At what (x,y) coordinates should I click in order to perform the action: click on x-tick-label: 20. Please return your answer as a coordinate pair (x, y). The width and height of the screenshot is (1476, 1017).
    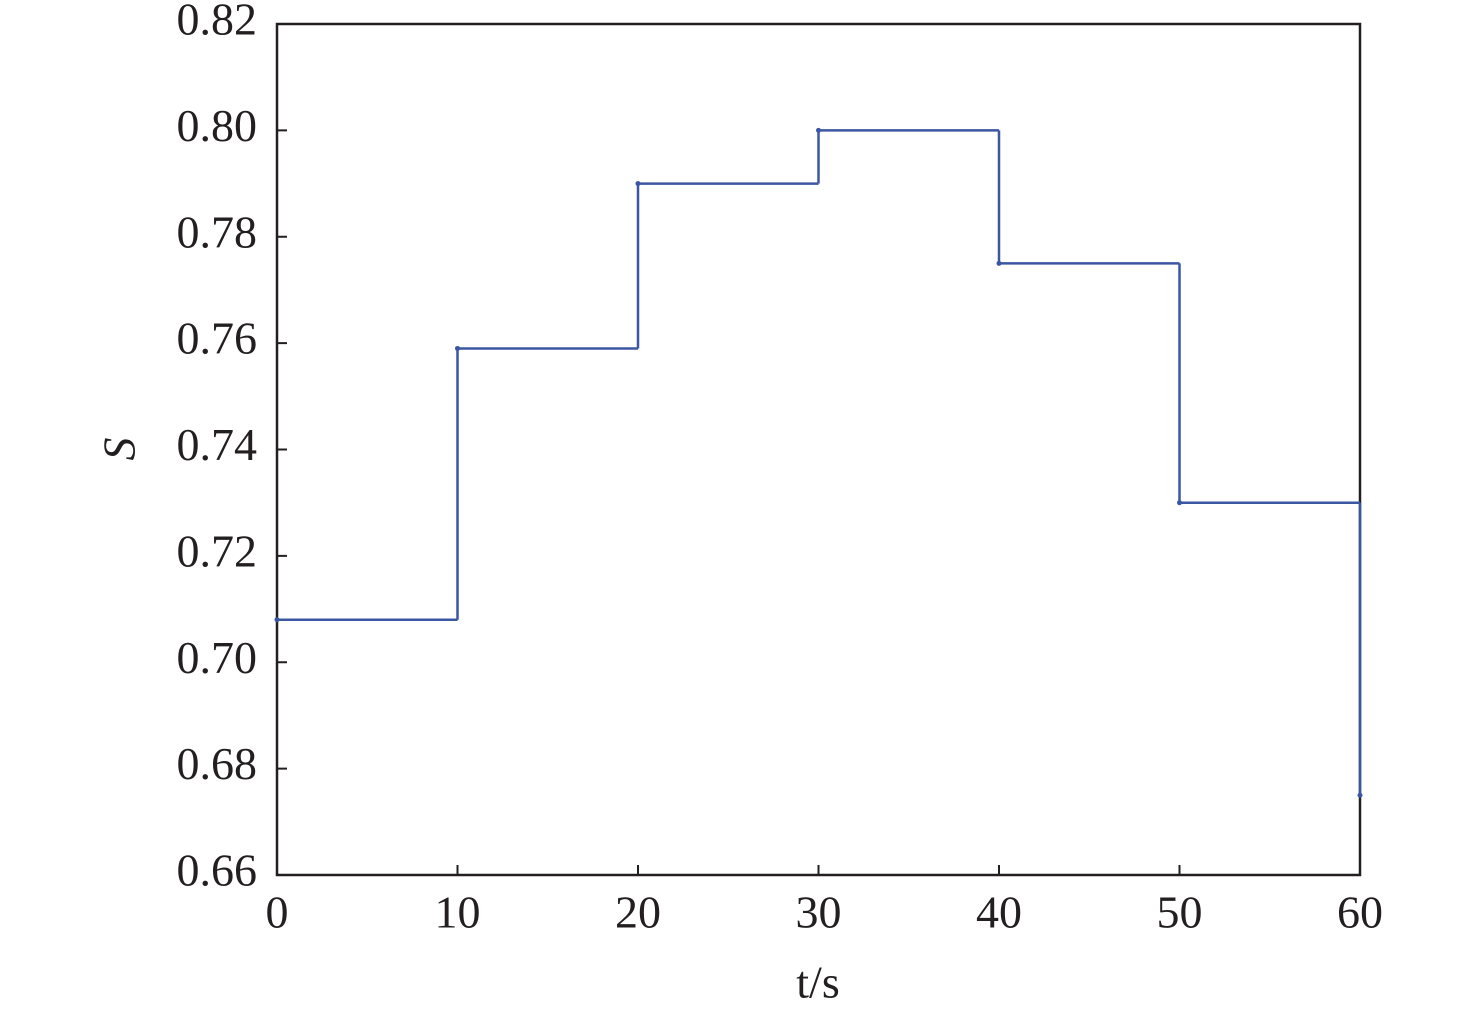
    Looking at the image, I should click on (638, 912).